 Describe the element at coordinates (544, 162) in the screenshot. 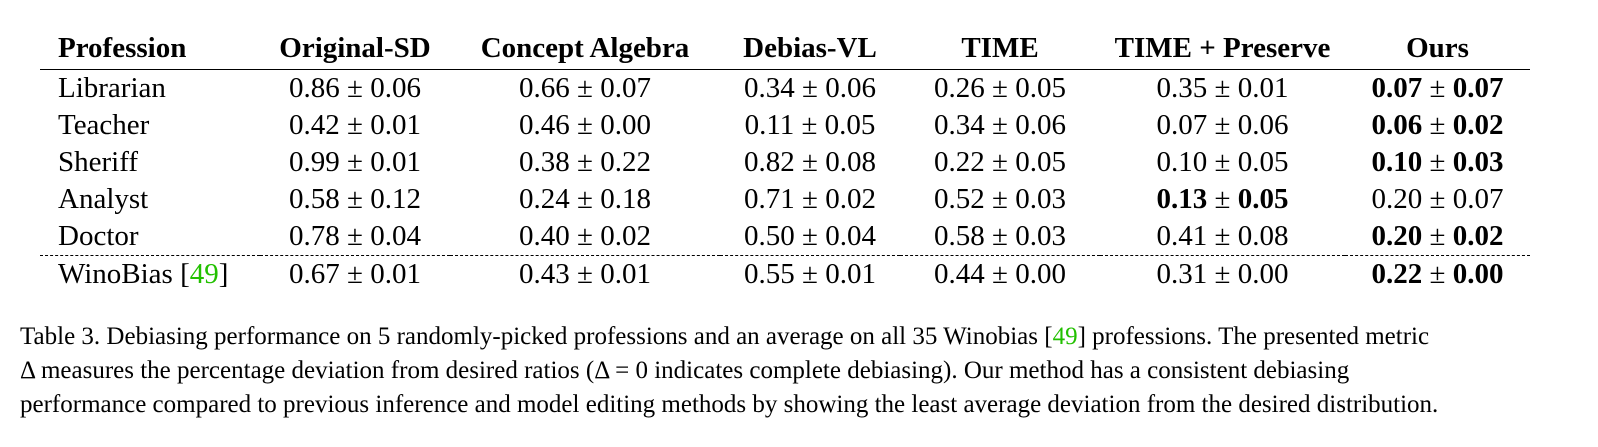

I see `cell-mean: 0.38` at that location.